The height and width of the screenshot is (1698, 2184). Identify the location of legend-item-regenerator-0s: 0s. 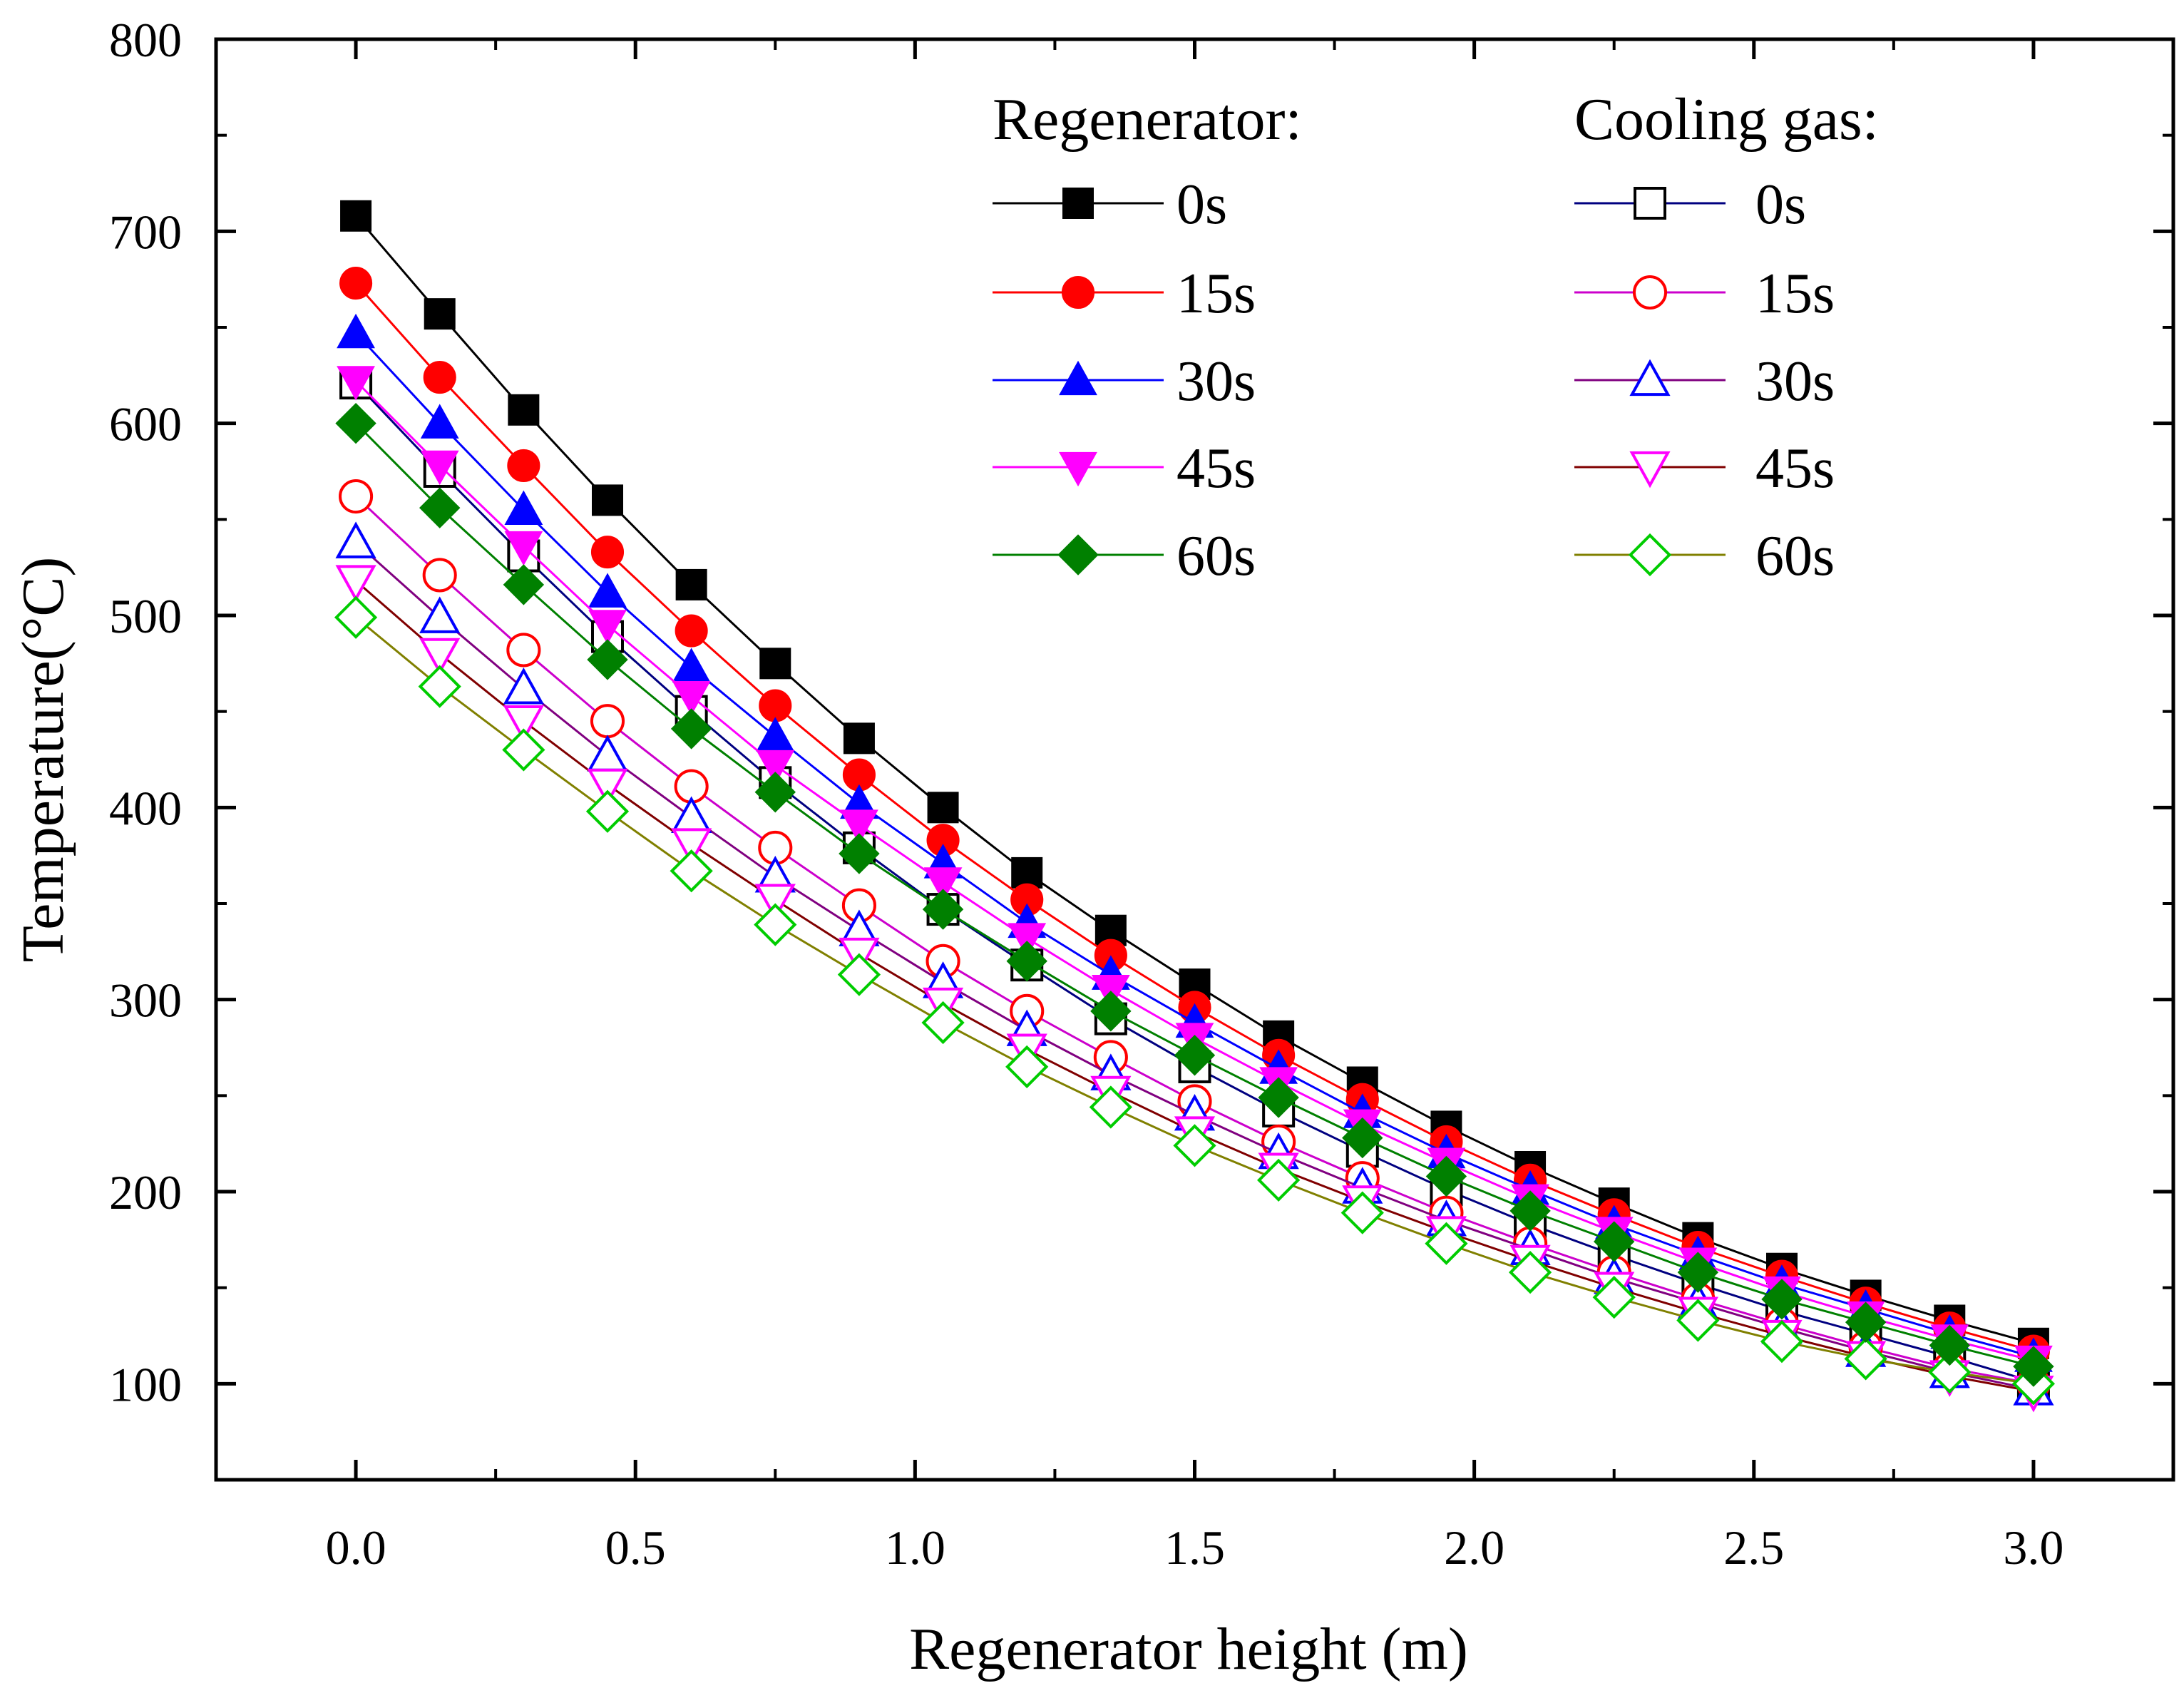
(1110, 204).